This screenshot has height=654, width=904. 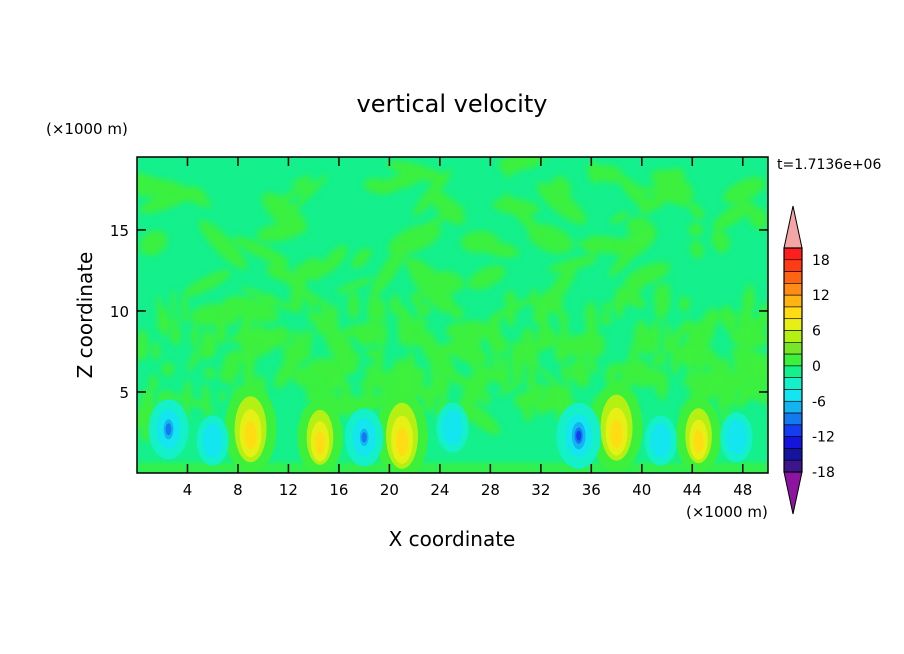 What do you see at coordinates (742, 490) in the screenshot?
I see `x-tick-label: 48` at bounding box center [742, 490].